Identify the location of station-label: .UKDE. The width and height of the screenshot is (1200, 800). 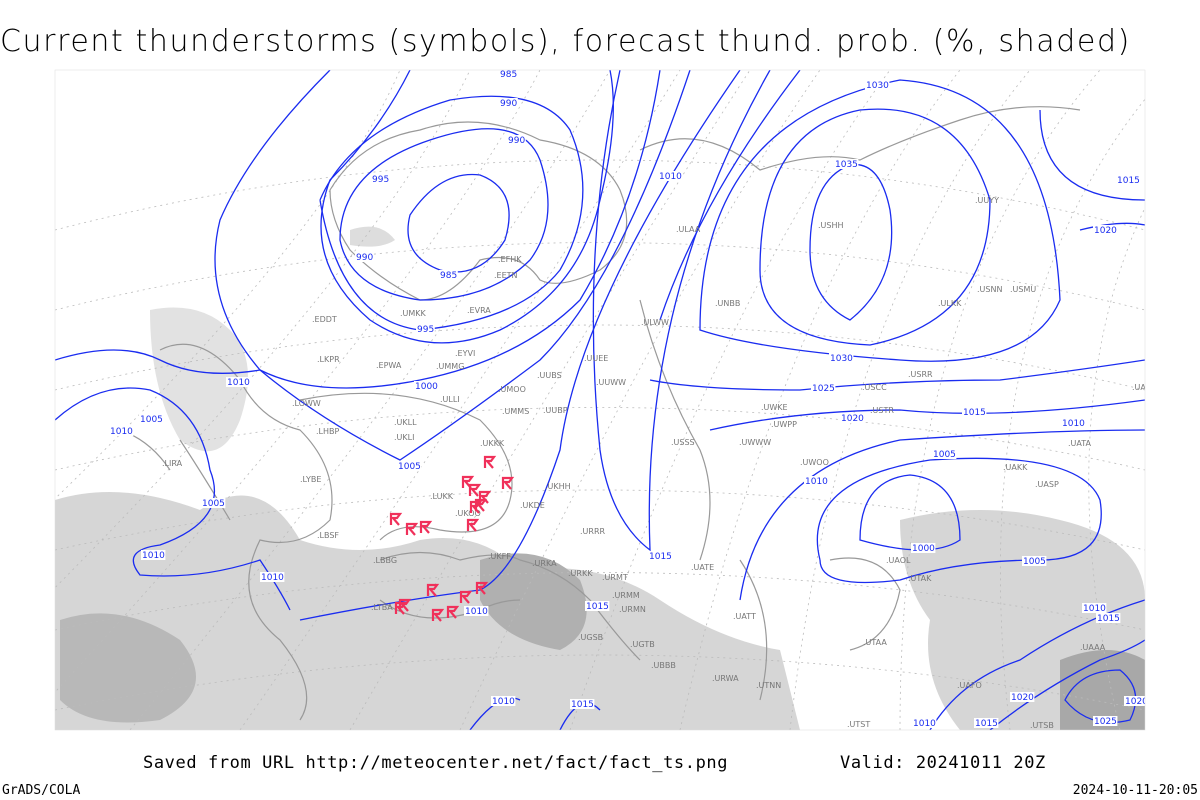
(532, 505).